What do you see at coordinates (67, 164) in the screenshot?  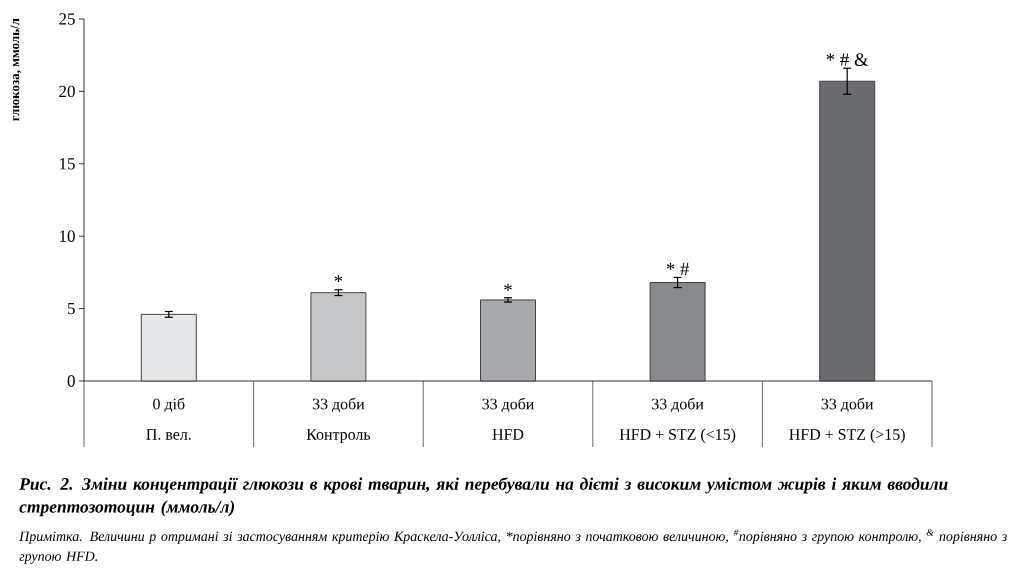 I see `y-tick-label: 15` at bounding box center [67, 164].